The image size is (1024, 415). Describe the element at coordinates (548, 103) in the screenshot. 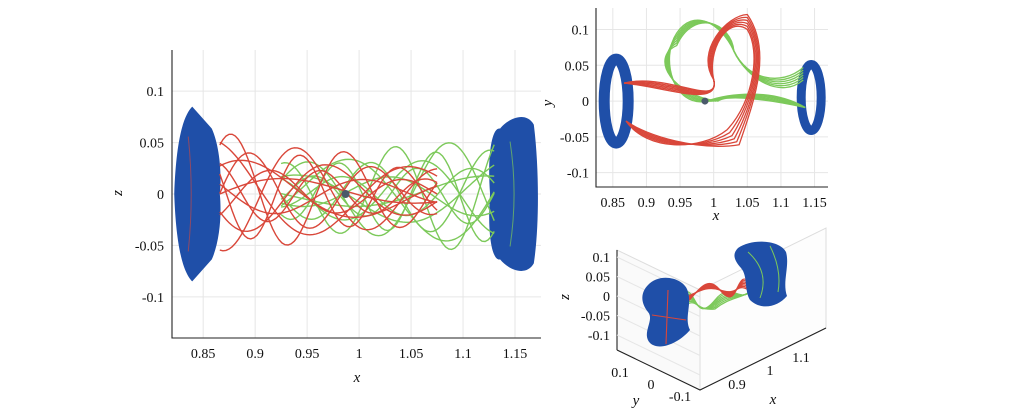

I see `ylabel-xy: y` at that location.